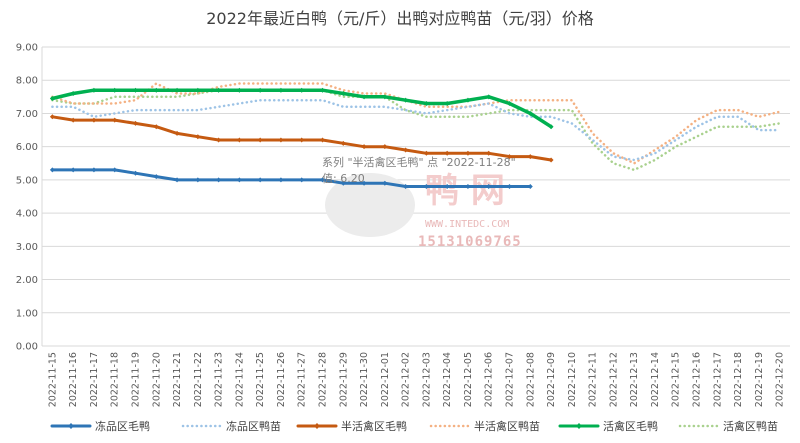 The width and height of the screenshot is (800, 443). I want to click on chart-title: 2022年最近白鸭（元/斤）出鸭对应鸭苗（元/羽）价格, so click(400, 18).